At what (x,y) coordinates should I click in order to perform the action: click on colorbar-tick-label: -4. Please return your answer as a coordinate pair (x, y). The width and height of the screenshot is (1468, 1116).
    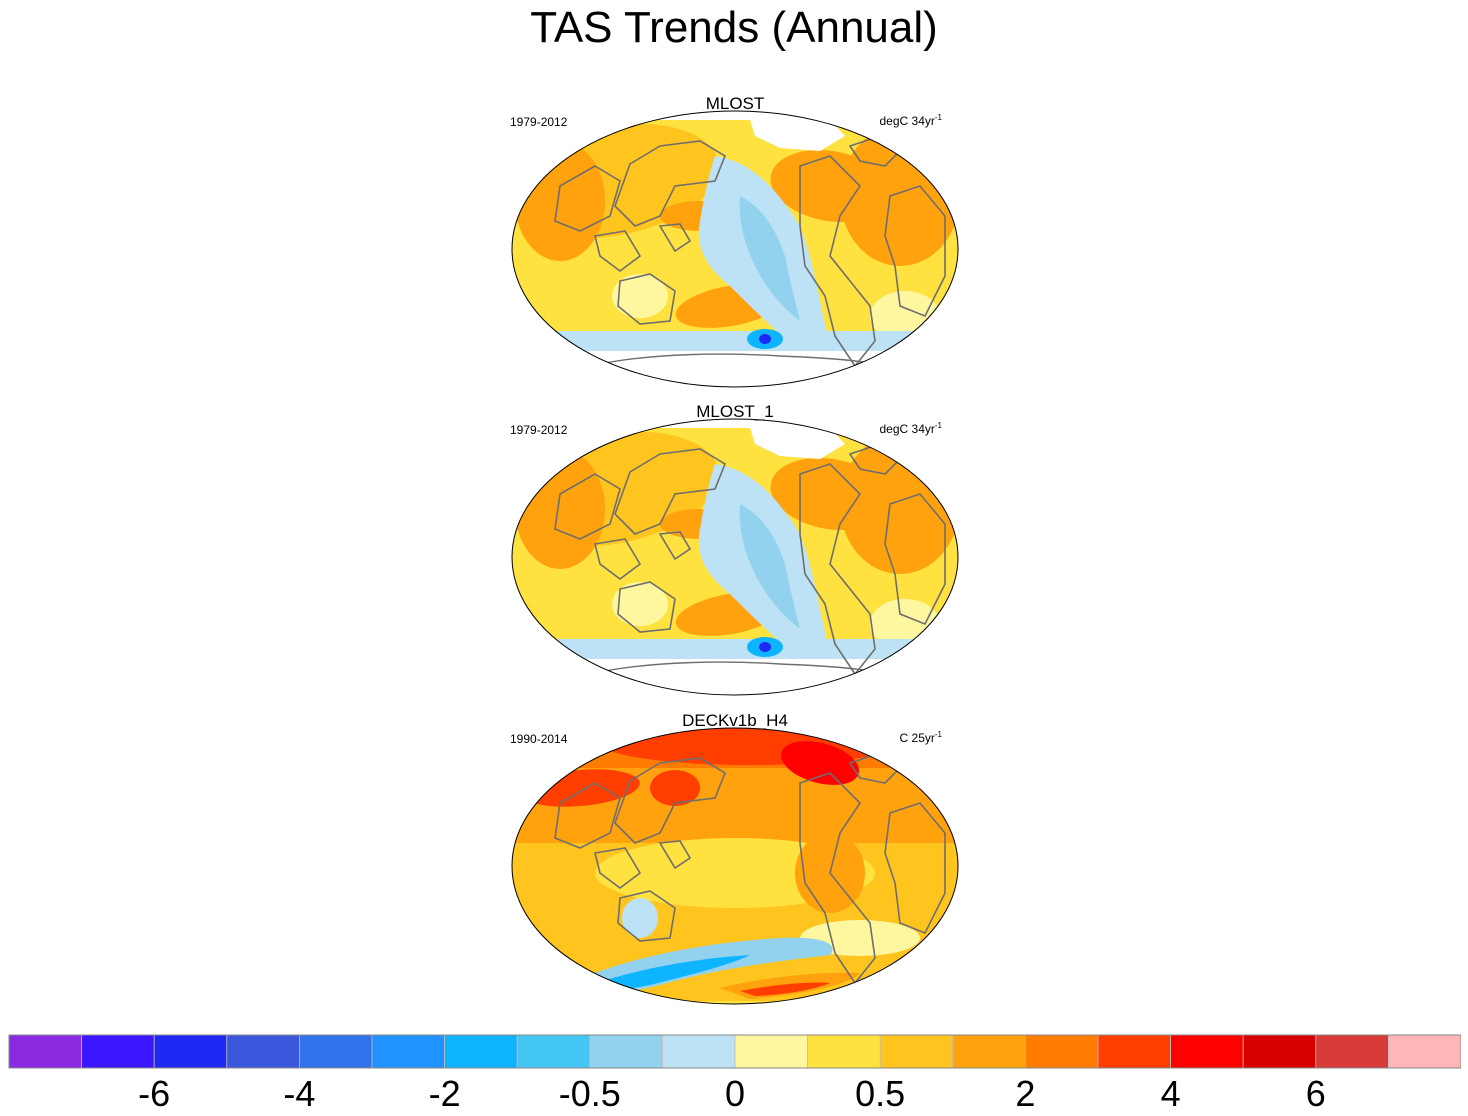
    Looking at the image, I should click on (299, 1093).